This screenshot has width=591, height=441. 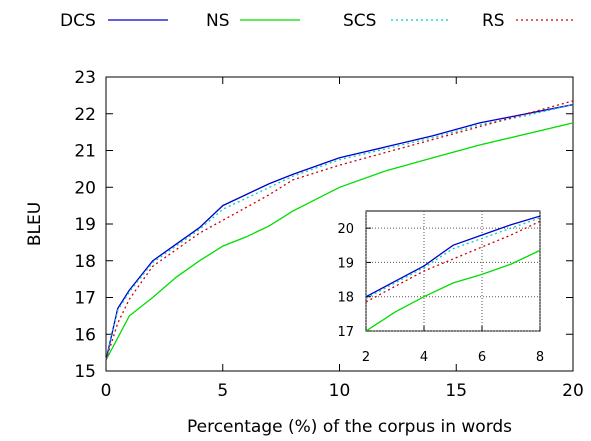 I want to click on inset-plot-area: 17 18 19 20 2 4 6 8, so click(x=440, y=288).